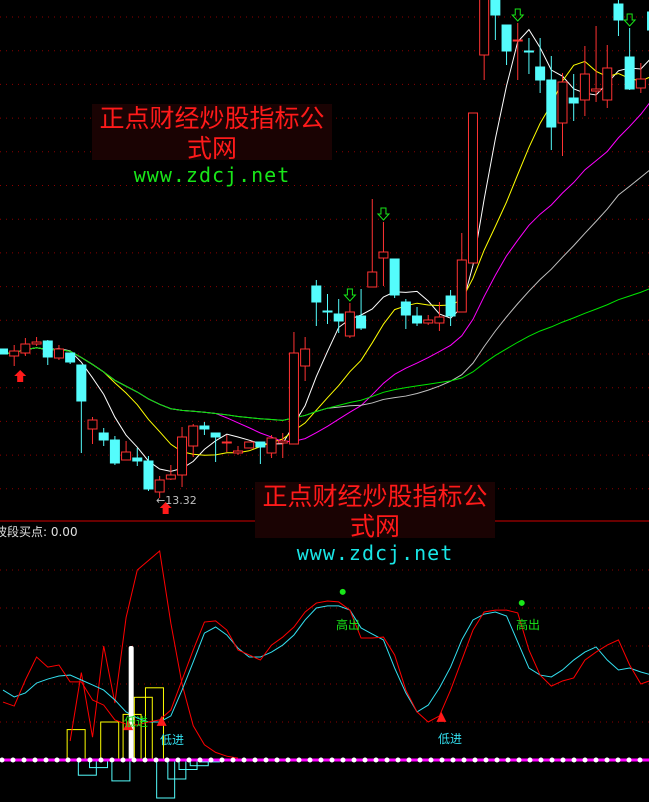 The width and height of the screenshot is (649, 802). I want to click on watermark-top: 正点财经炒股指标公式网 www.zdcj.net, so click(212, 145).